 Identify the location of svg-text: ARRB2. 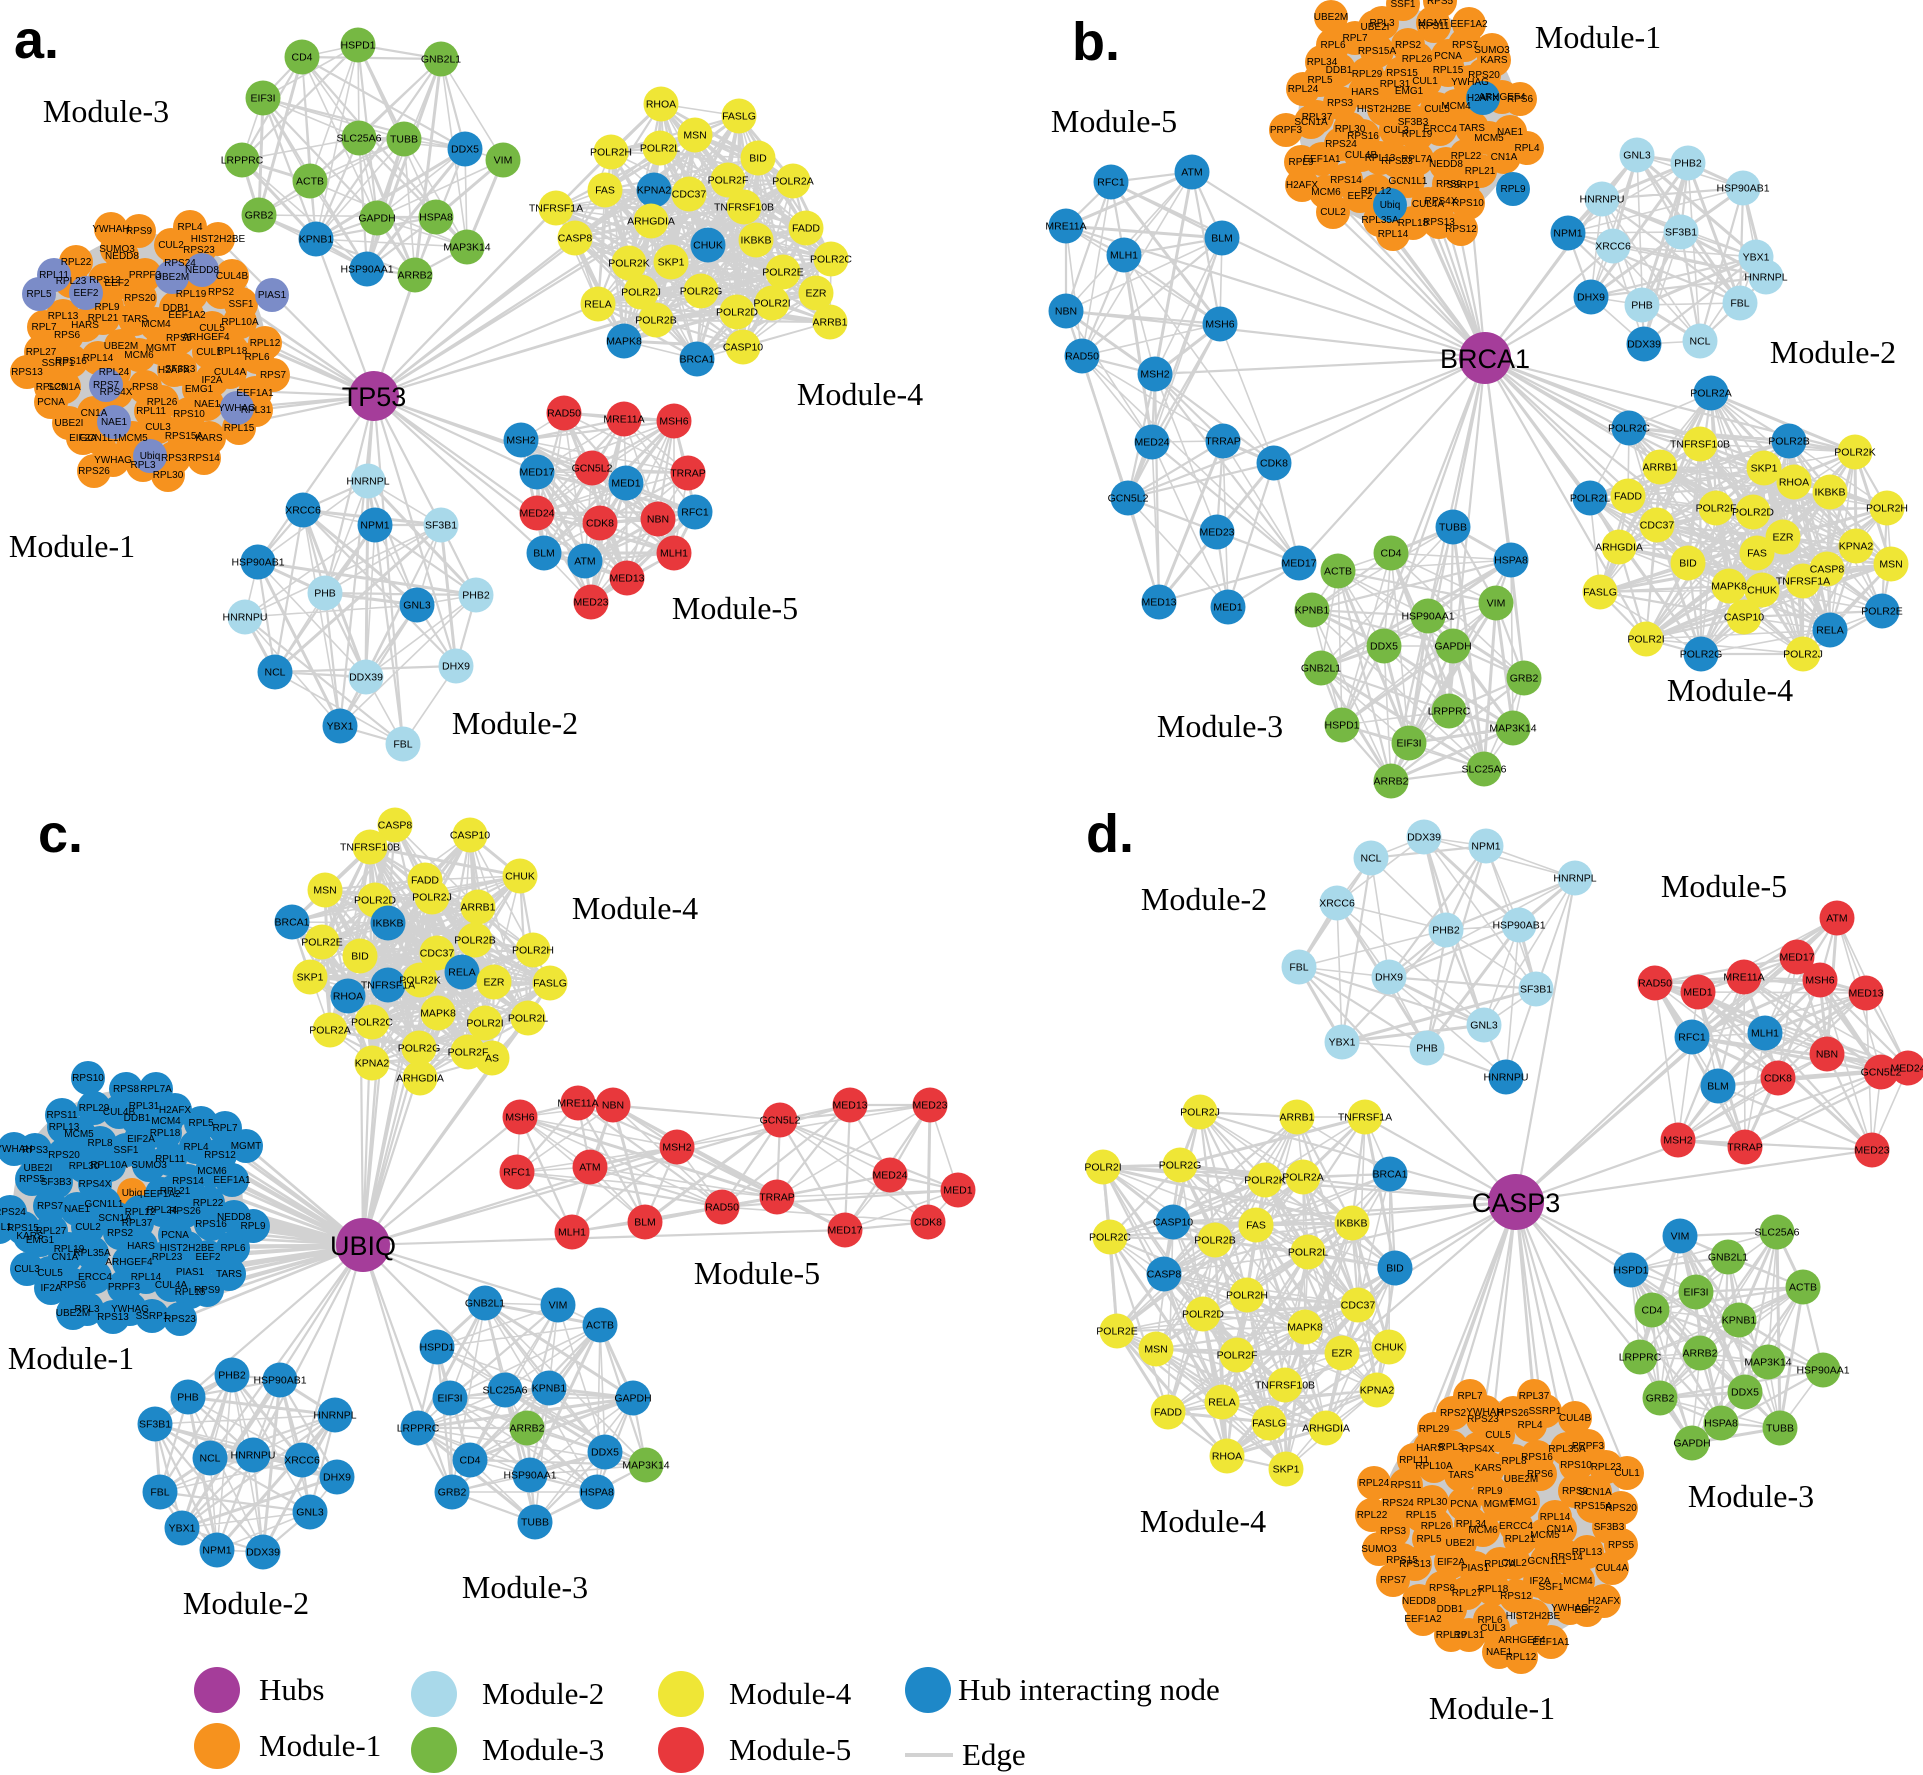
(1390, 782).